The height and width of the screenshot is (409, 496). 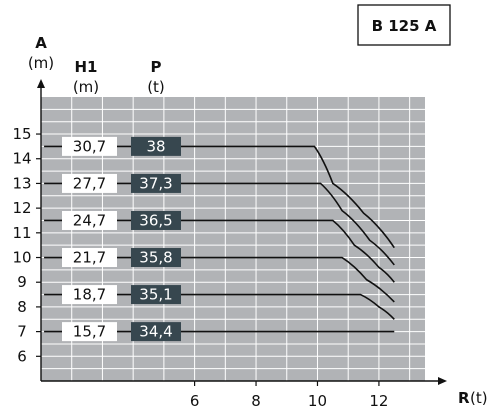 What do you see at coordinates (479, 398) in the screenshot?
I see `x-axis-unit: (t)` at bounding box center [479, 398].